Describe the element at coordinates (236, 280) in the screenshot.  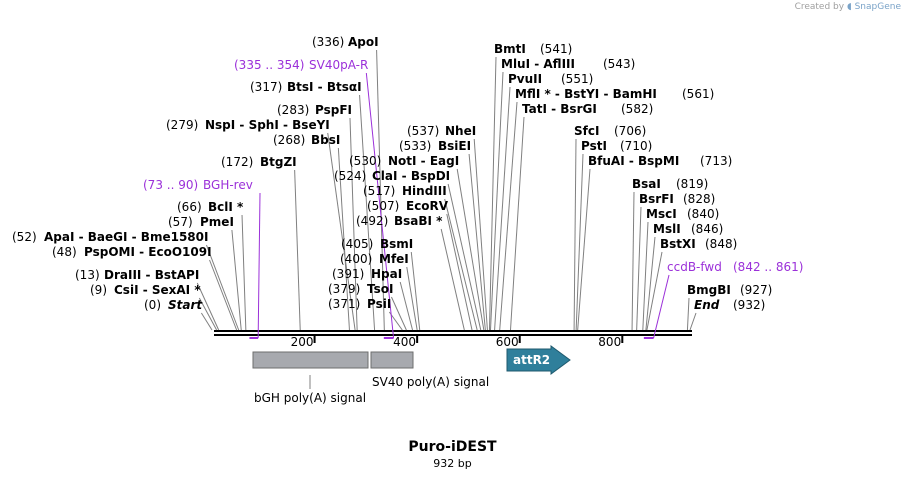
I see `leader-pmei` at that location.